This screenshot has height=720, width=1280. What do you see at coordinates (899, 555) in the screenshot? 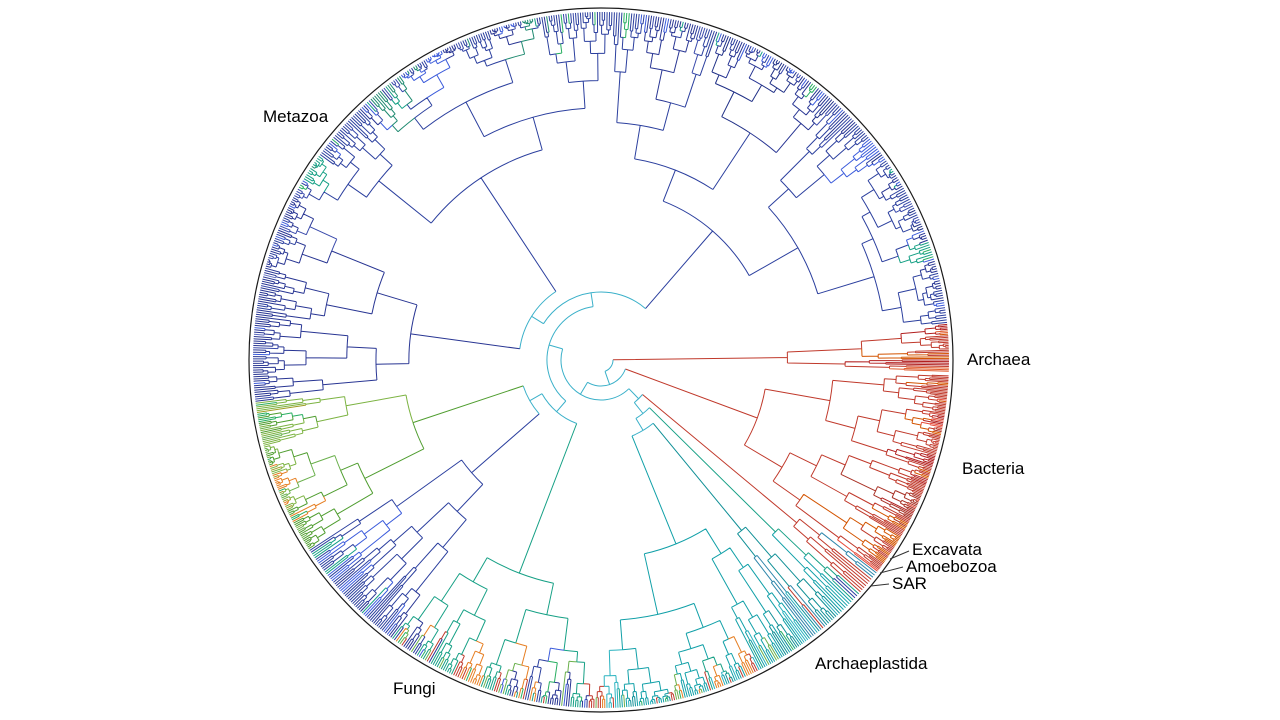
I see `excavata-pointer-line` at bounding box center [899, 555].